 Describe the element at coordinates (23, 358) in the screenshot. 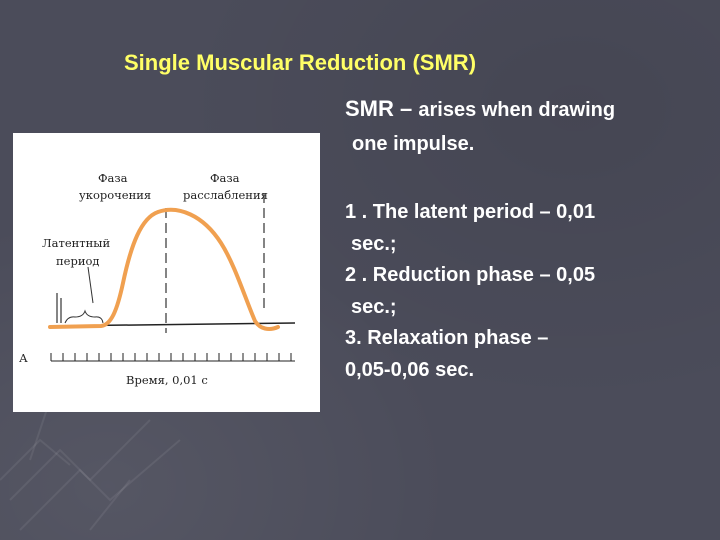

I see `label-left-mark: А` at that location.